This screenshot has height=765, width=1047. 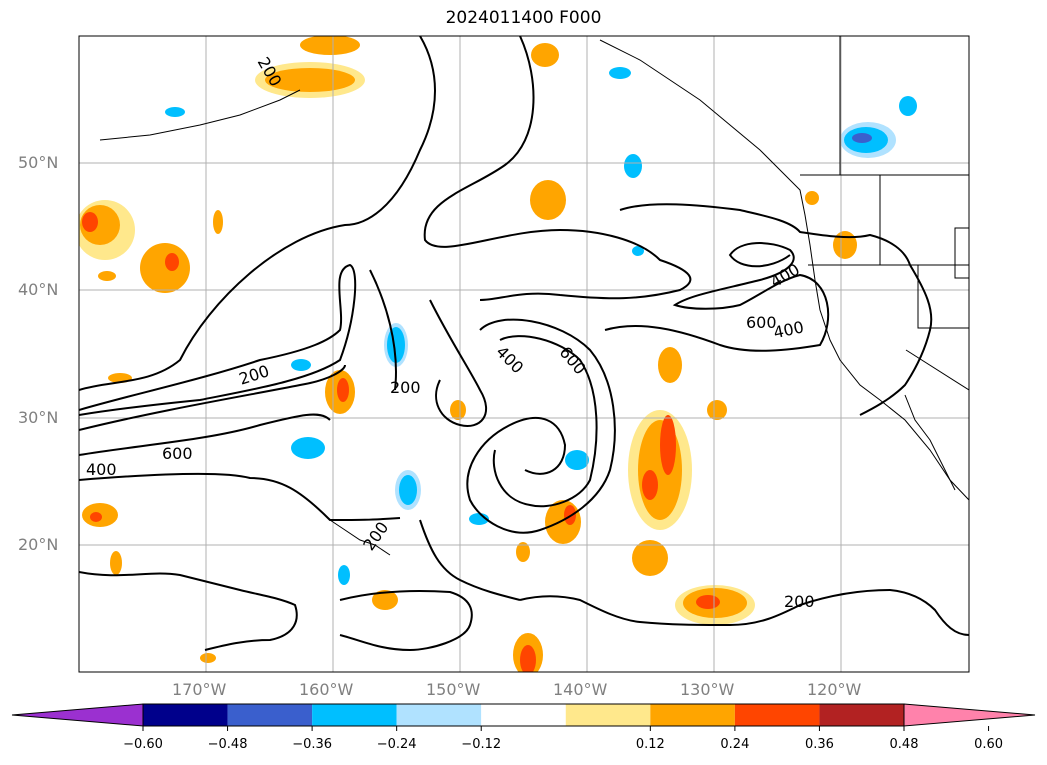 I want to click on lon-label: 120°W, so click(x=834, y=689).